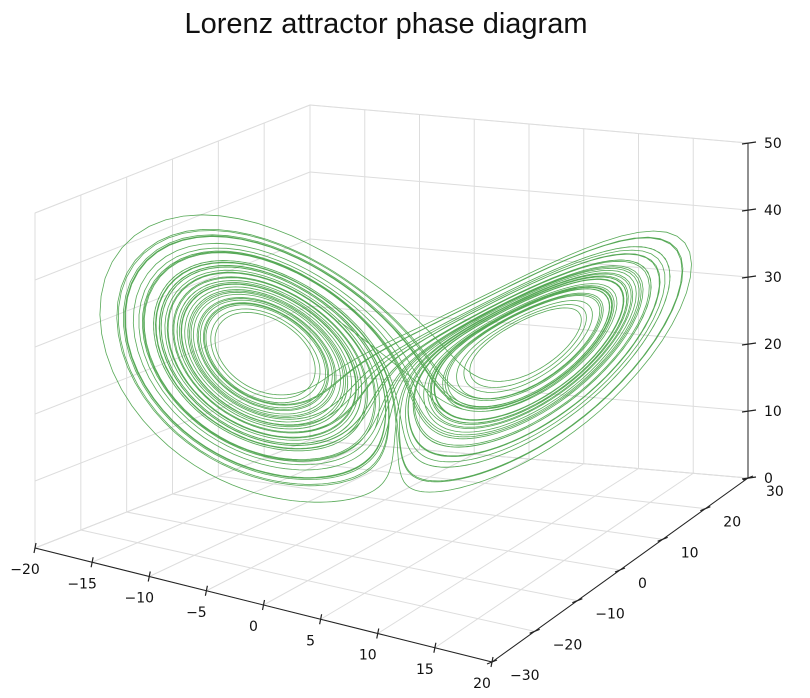 This screenshot has width=810, height=698. I want to click on z-tick-label: 0, so click(768, 479).